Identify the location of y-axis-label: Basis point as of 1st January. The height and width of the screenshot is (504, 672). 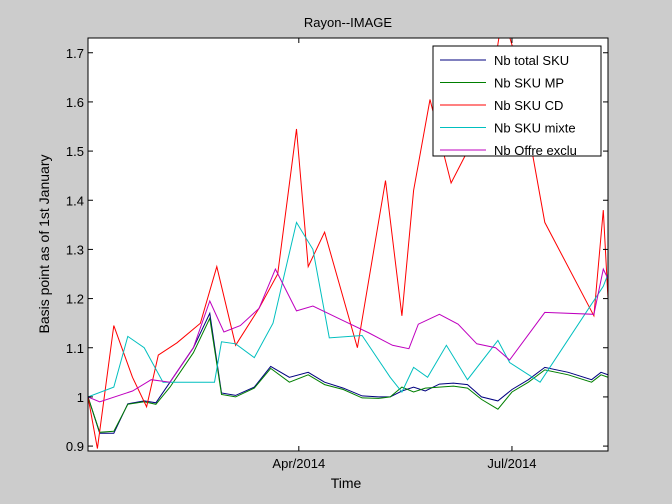
(44, 244).